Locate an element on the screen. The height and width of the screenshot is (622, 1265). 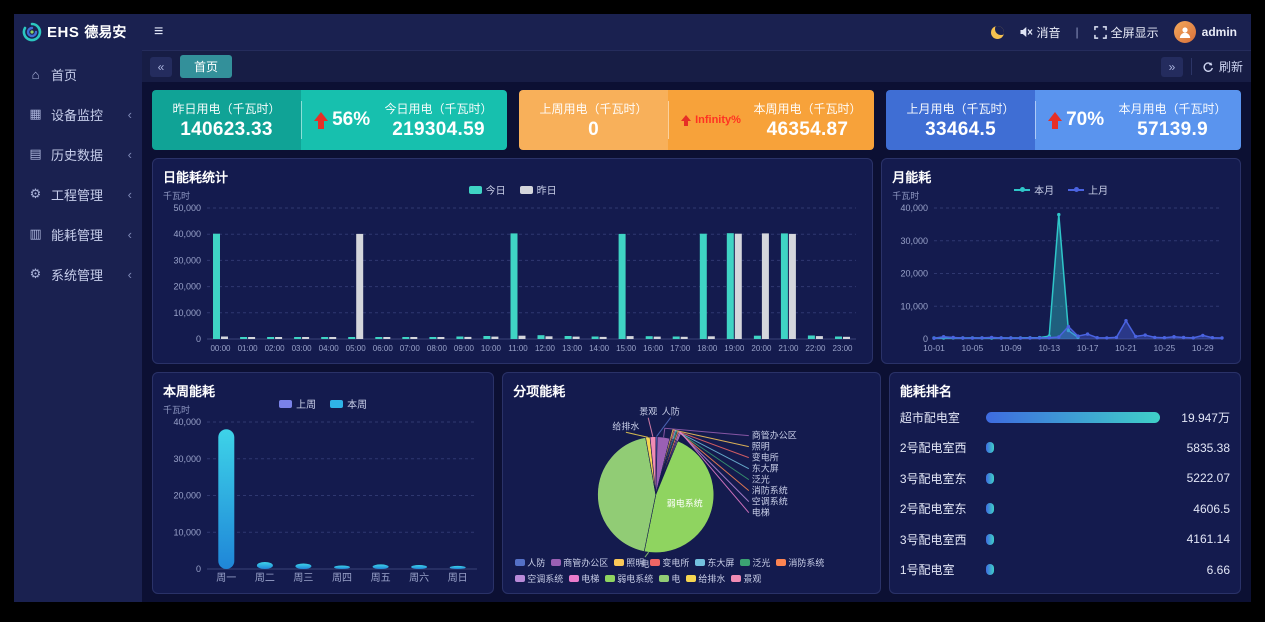
svg-text: 30,000 is located at coordinates (915, 241).